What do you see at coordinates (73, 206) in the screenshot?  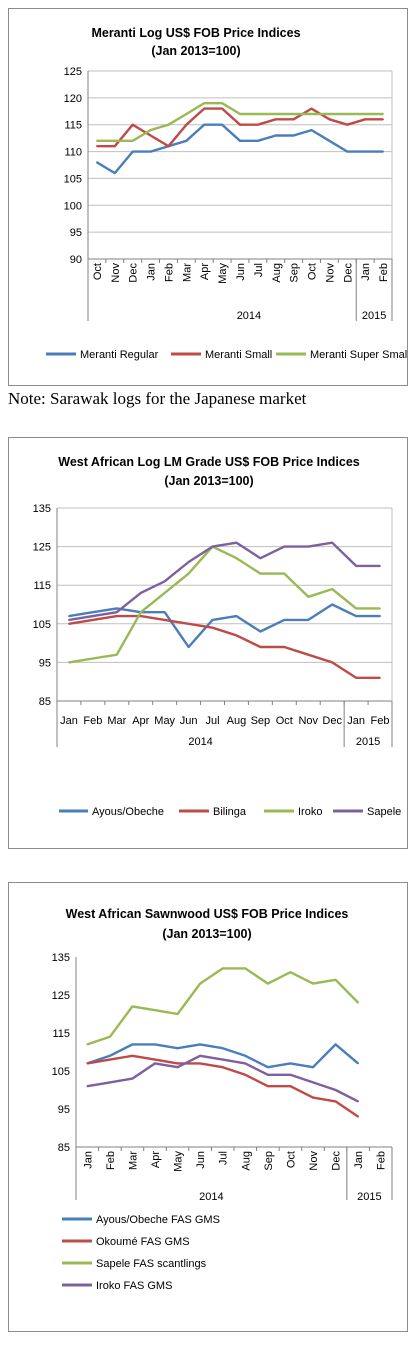 I see `y-tick-label: 100` at bounding box center [73, 206].